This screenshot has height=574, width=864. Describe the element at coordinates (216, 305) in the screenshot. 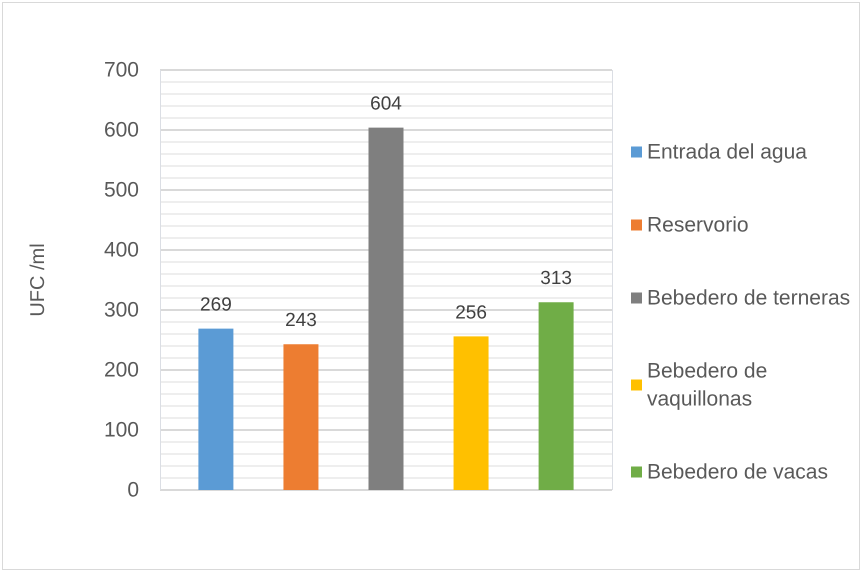

I see `data-label: 269` at that location.